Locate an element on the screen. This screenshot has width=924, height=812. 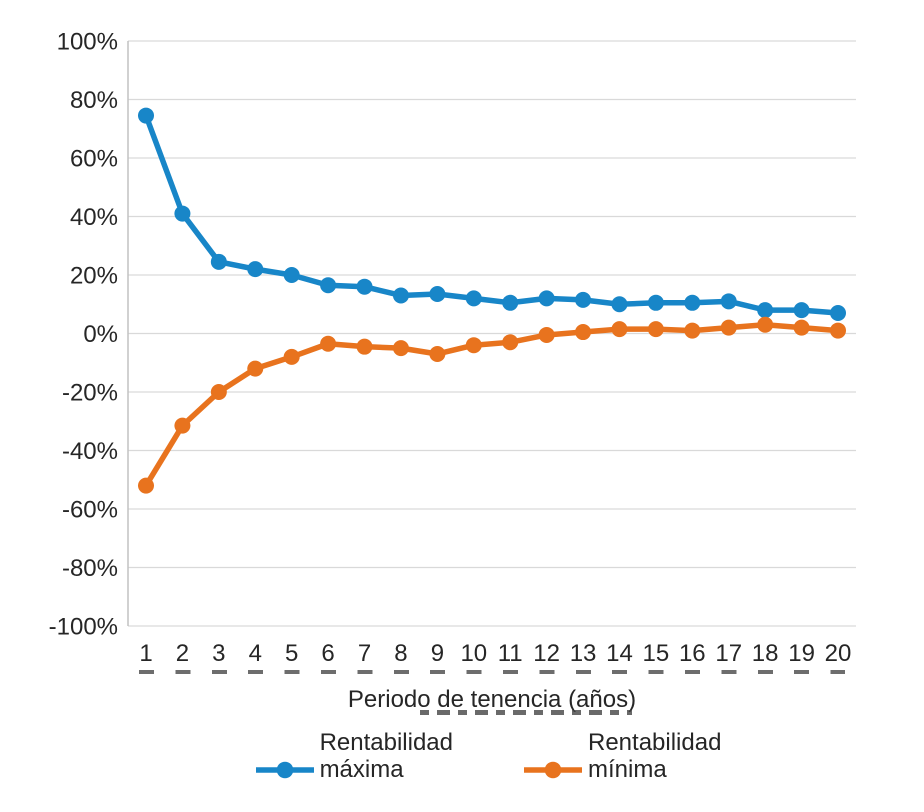
y-tick-label: 0% is located at coordinates (100, 334).